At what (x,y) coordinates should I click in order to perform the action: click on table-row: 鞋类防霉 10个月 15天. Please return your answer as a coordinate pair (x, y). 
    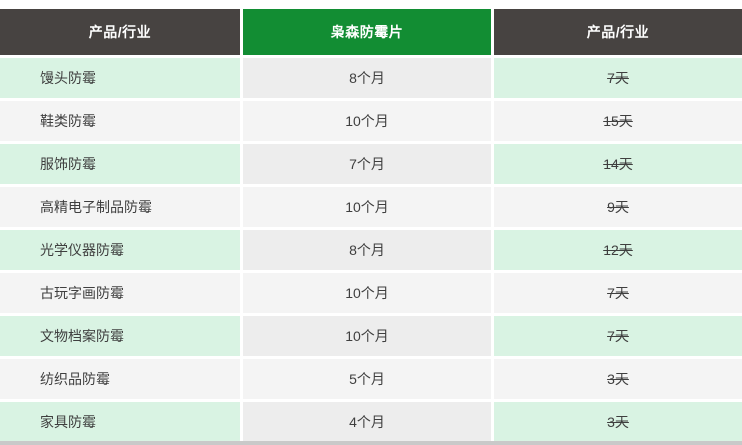
    Looking at the image, I should click on (371, 121).